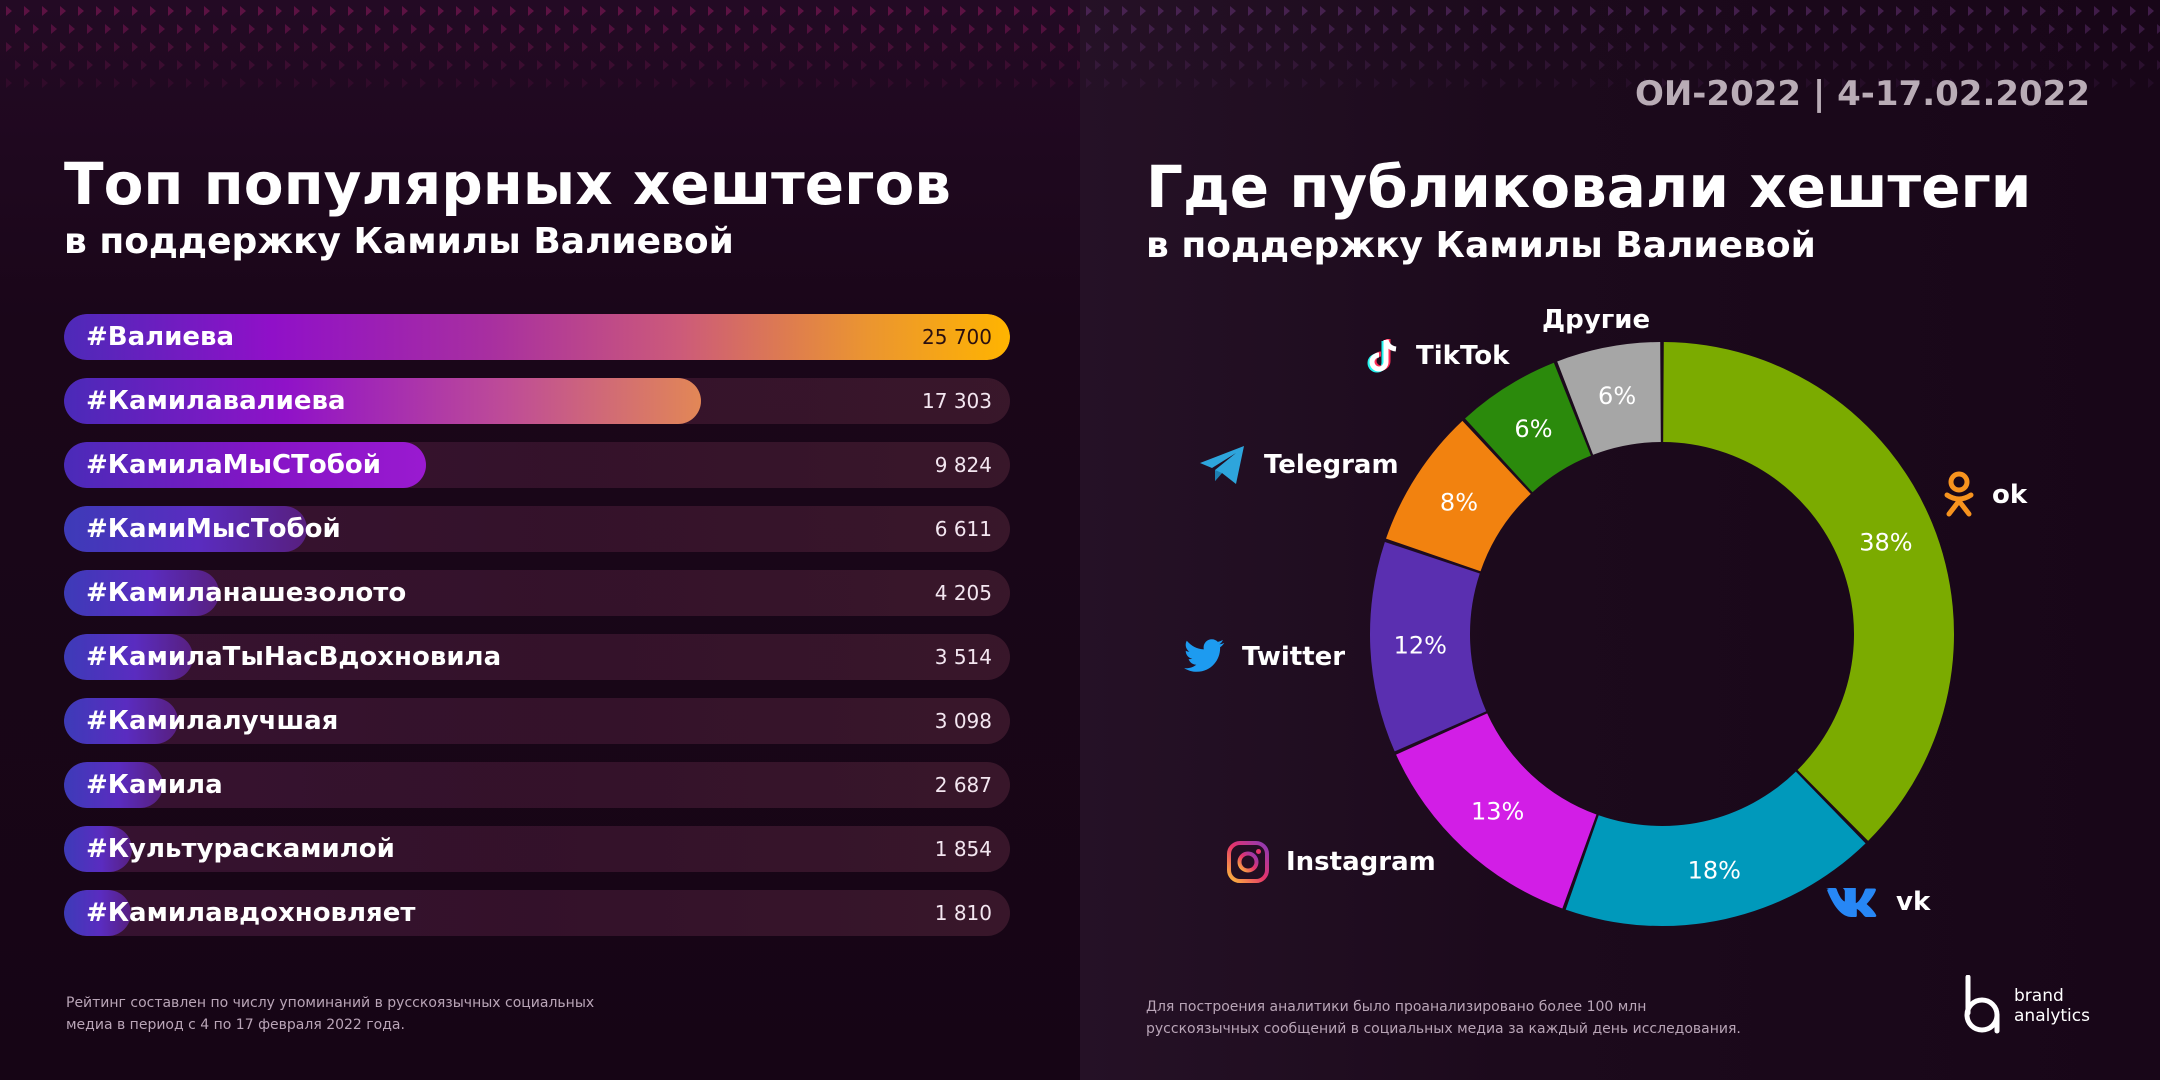  I want to click on legend-telegram: Telegram, so click(1298, 465).